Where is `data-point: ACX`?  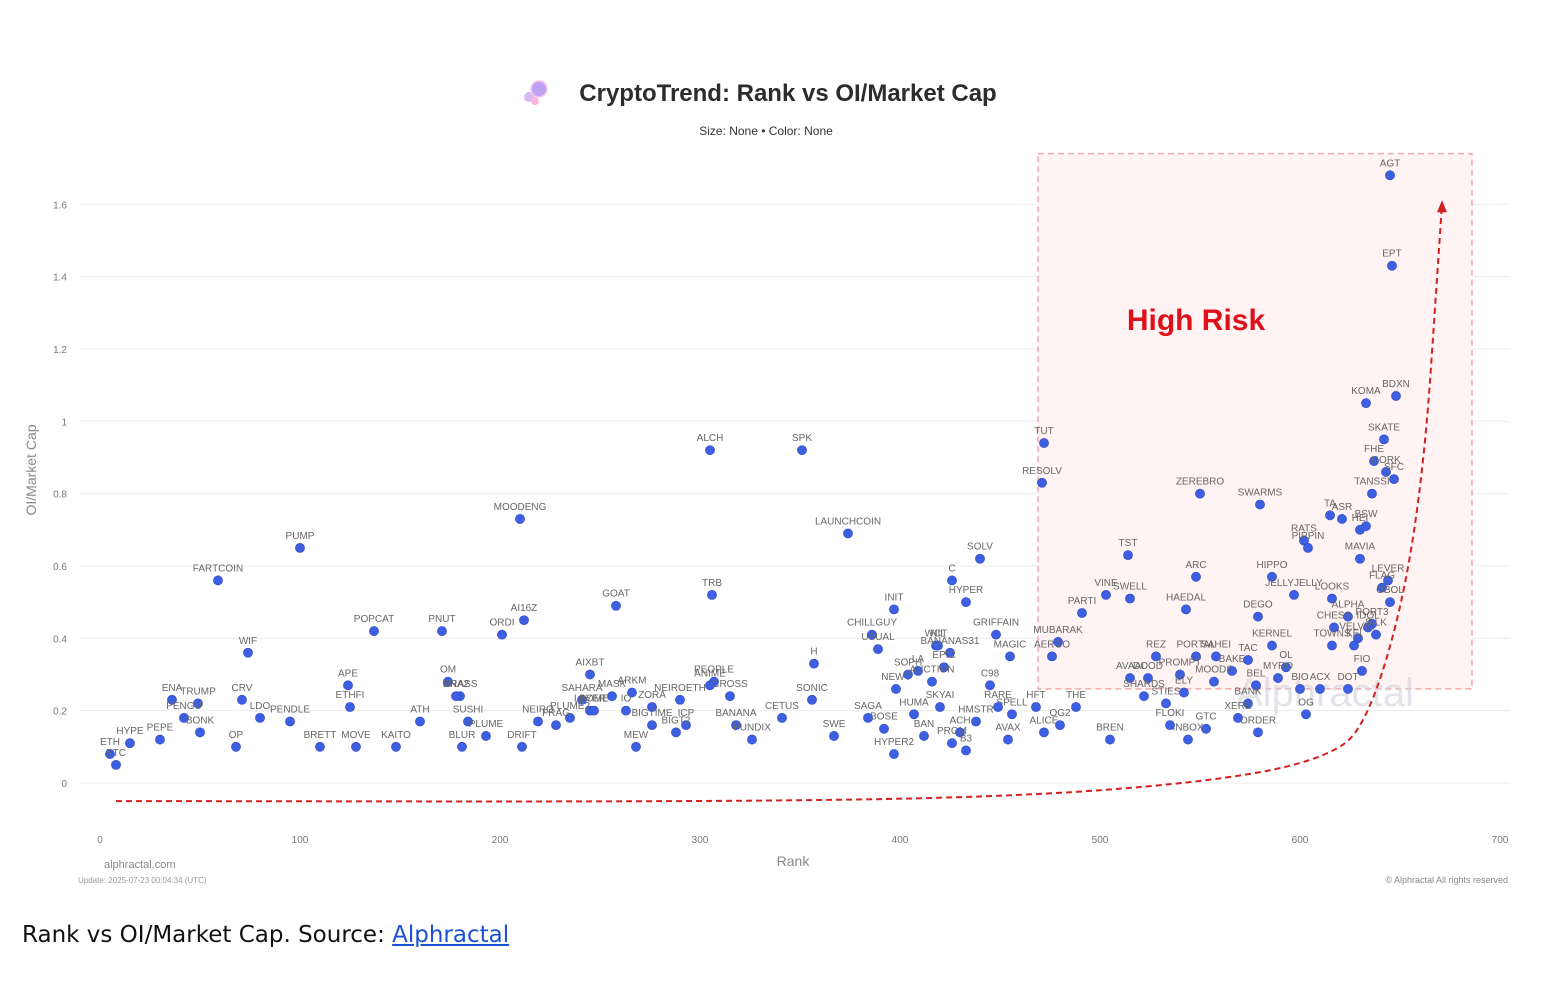
data-point: ACX is located at coordinates (1320, 683).